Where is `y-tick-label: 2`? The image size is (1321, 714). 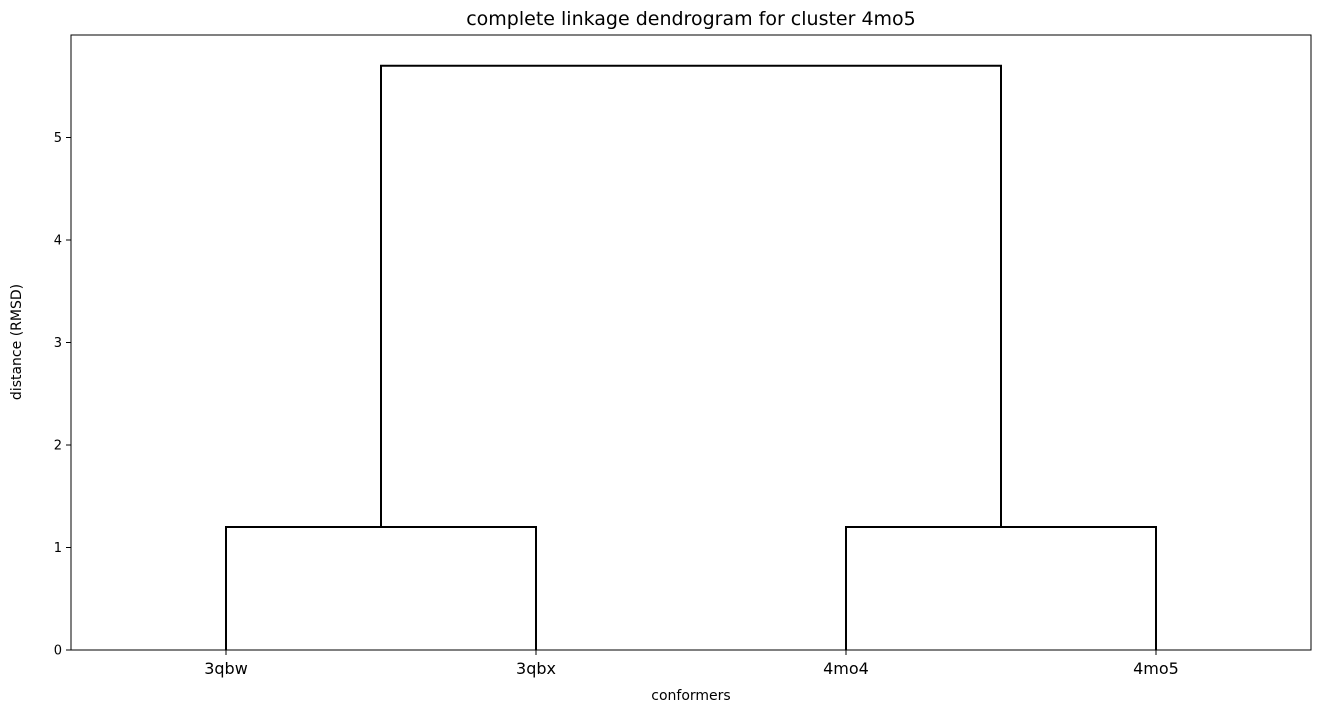
y-tick-label: 2 is located at coordinates (58, 446).